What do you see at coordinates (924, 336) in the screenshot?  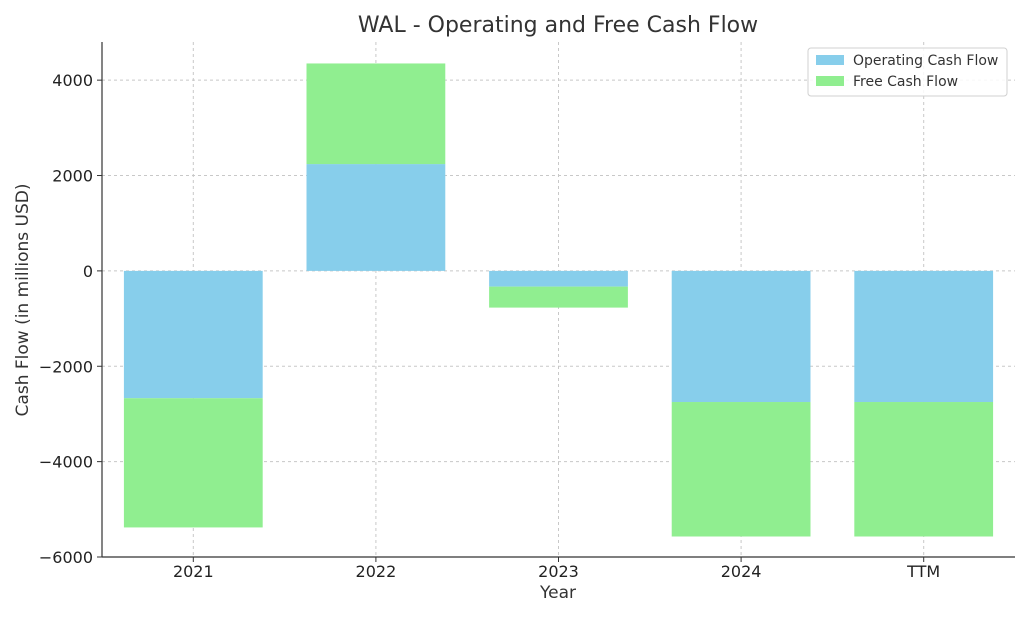 I see `bar-operating-cash-flow-ttm` at bounding box center [924, 336].